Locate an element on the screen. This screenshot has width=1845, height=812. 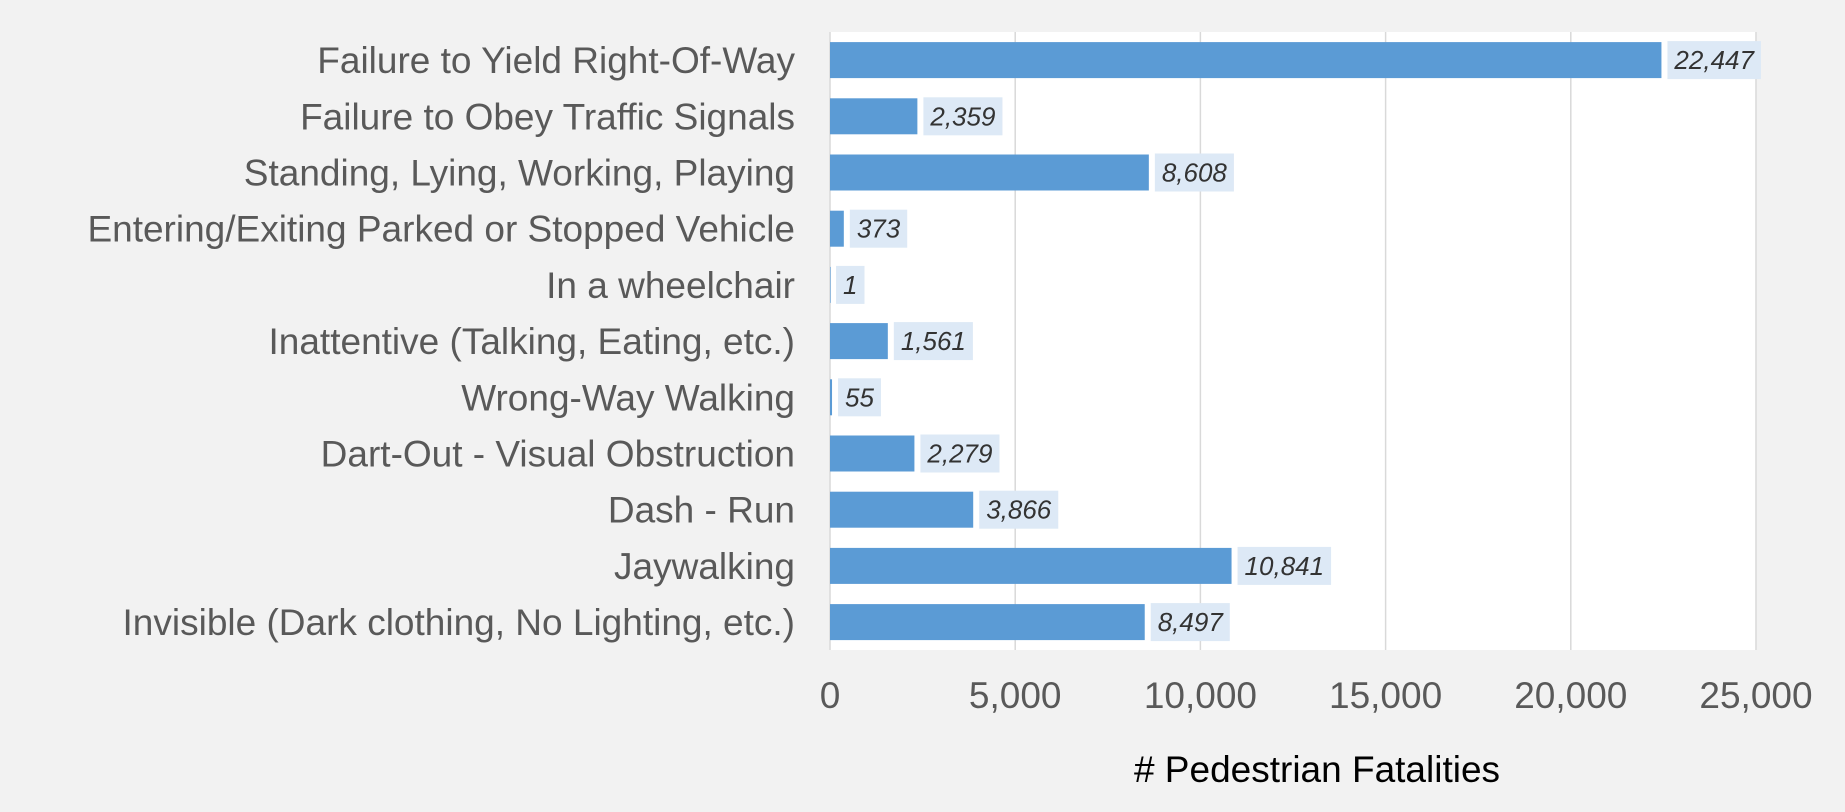
data-label: 3,866 is located at coordinates (1018, 510).